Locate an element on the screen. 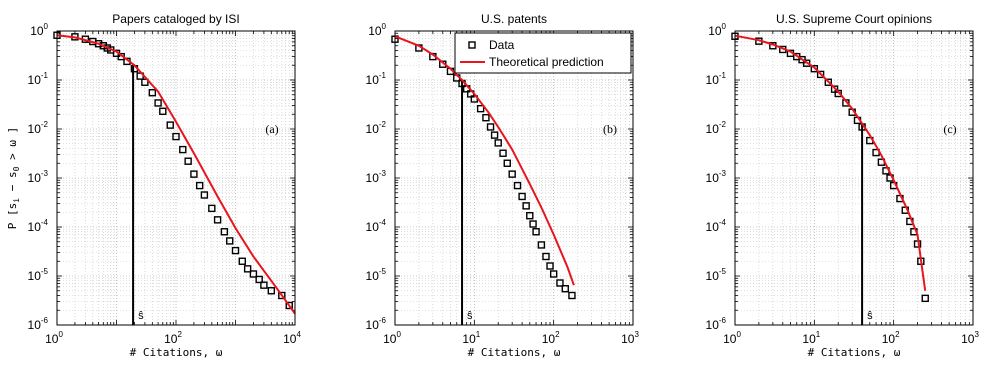 Image resolution: width=984 pixels, height=367 pixels. tick-exponent: -6 is located at coordinates (383, 320).